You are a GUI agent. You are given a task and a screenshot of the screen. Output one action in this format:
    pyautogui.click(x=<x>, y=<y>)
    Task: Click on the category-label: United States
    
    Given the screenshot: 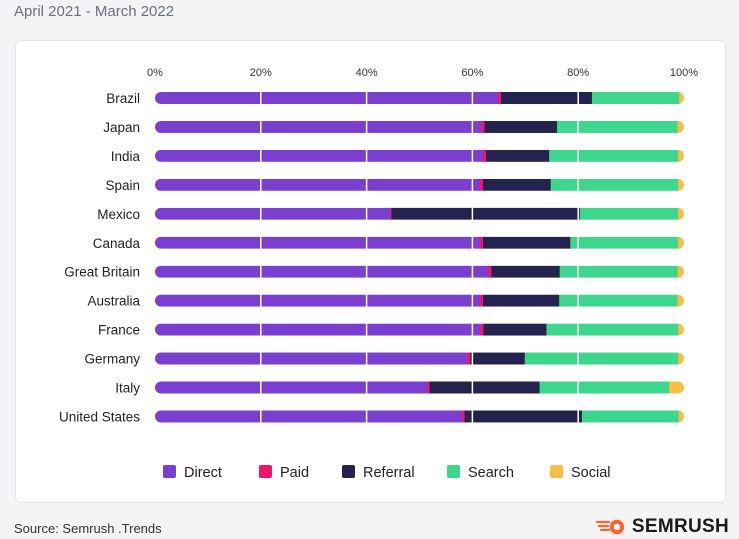 What is the action you would take?
    pyautogui.click(x=99, y=416)
    